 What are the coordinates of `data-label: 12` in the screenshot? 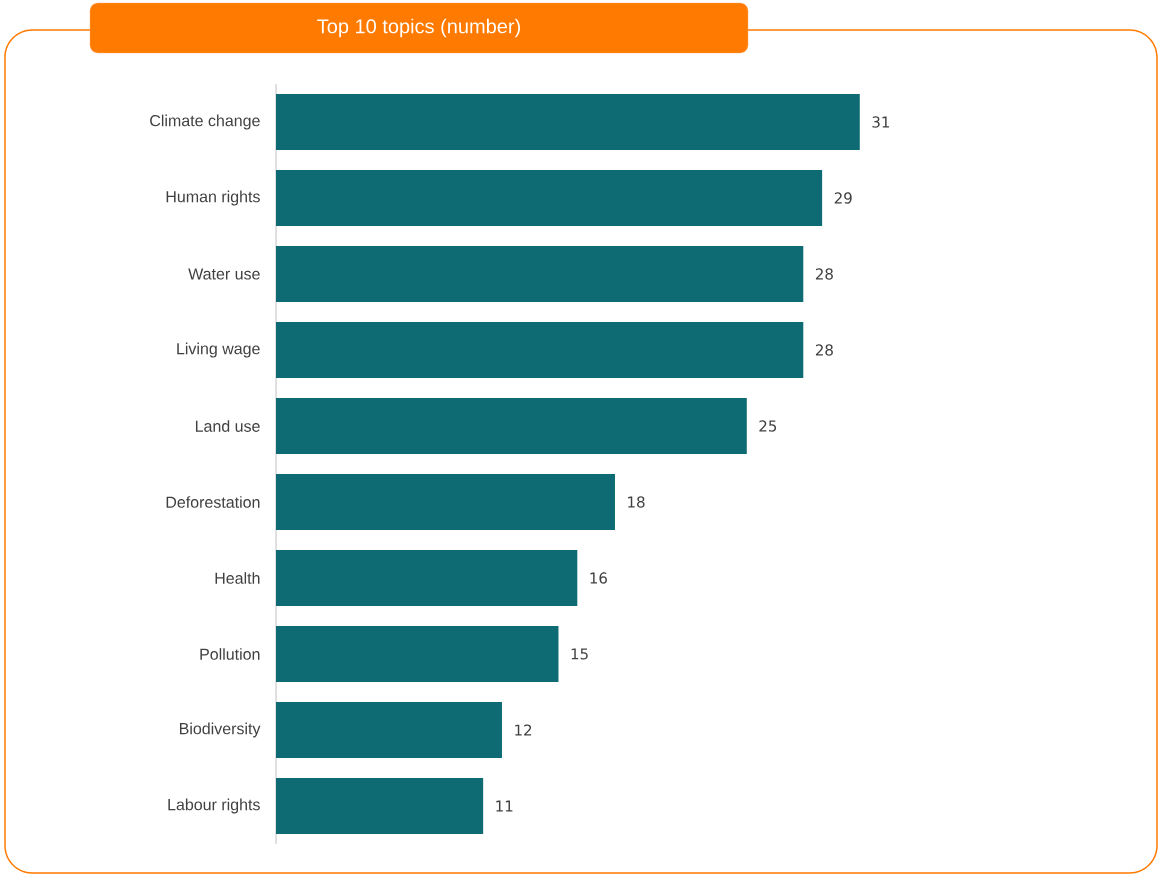 It's located at (523, 730).